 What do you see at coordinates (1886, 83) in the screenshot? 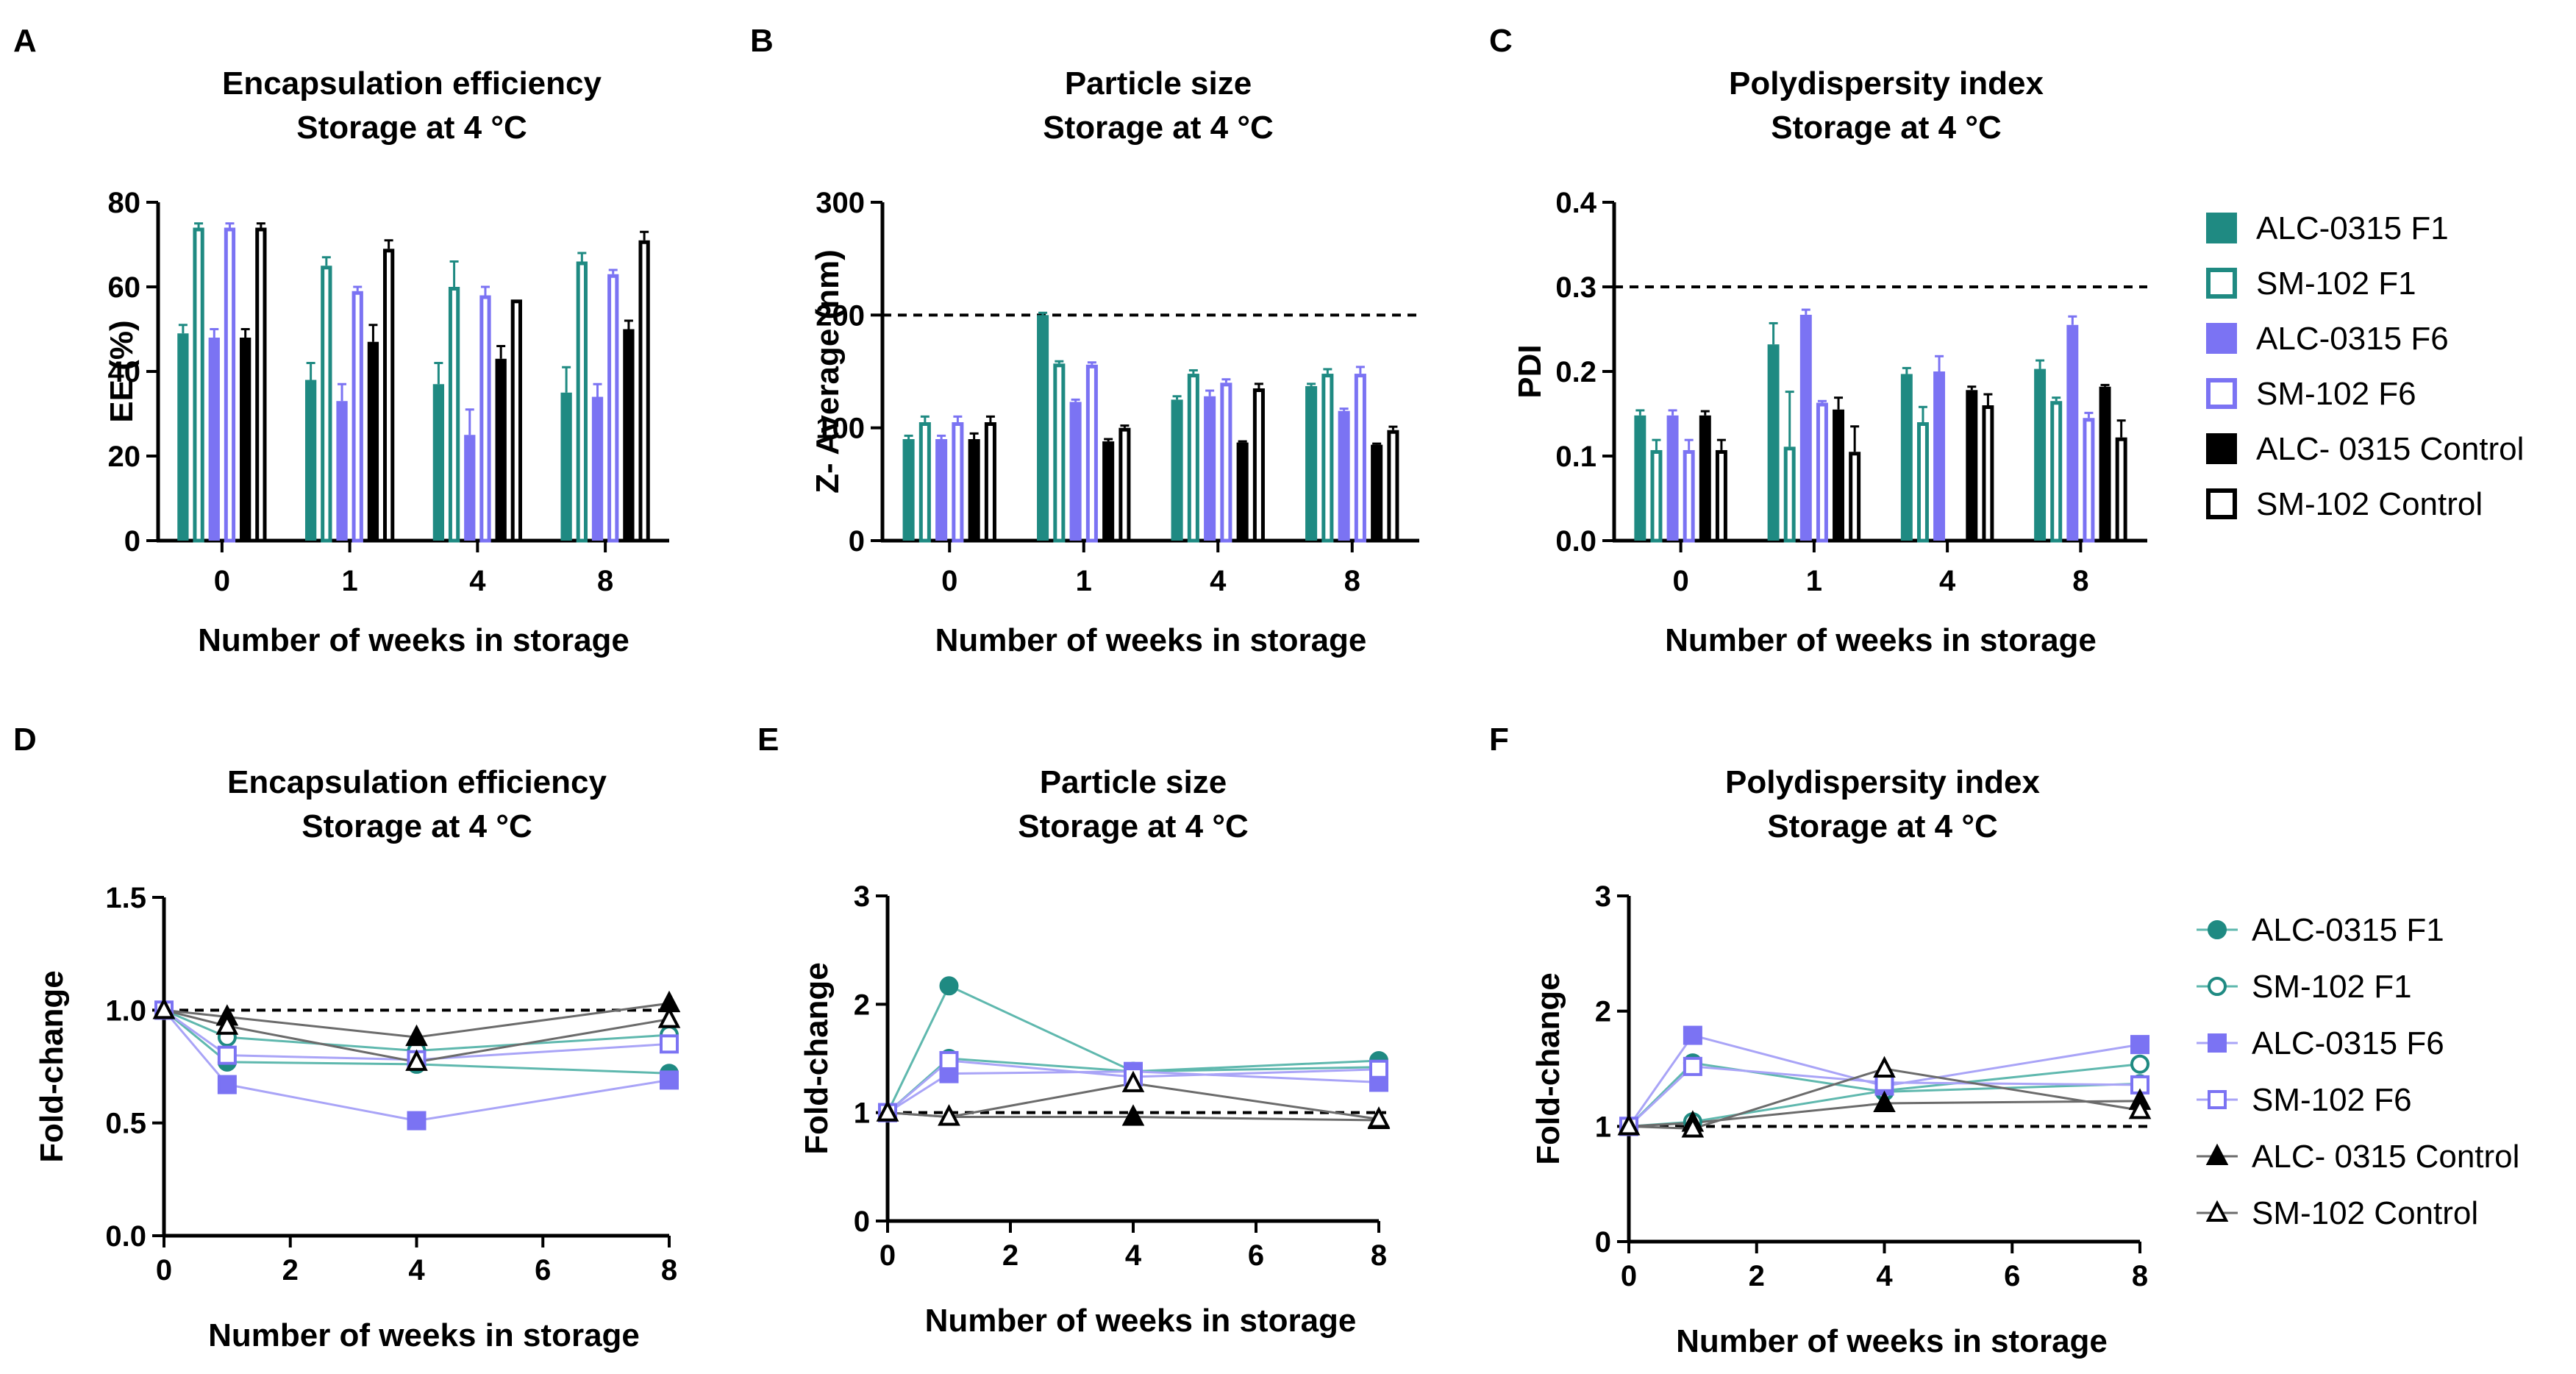
I see `chart-title-c: Polydispersity index` at bounding box center [1886, 83].